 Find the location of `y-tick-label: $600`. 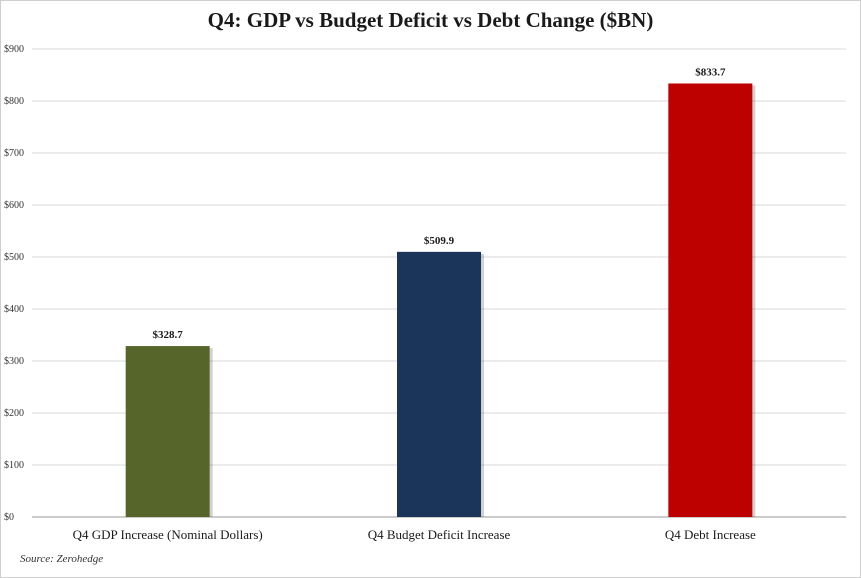

y-tick-label: $600 is located at coordinates (14, 205).